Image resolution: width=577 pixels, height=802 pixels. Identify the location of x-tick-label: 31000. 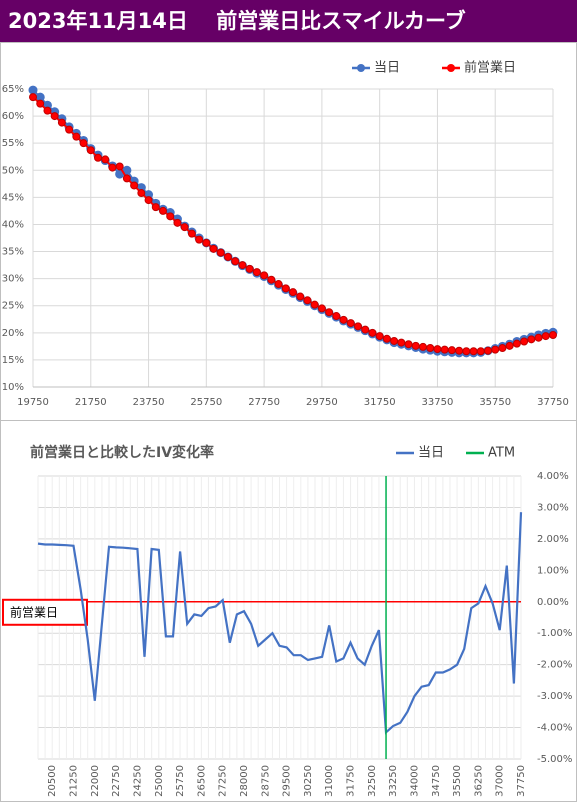
(329, 781).